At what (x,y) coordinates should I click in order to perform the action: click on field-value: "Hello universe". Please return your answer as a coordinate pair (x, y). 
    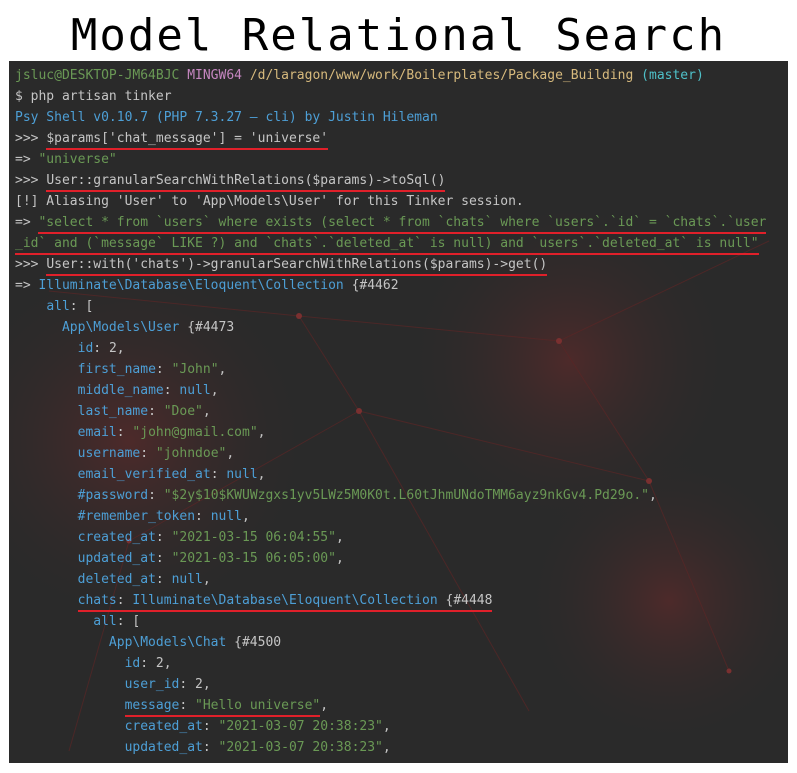
    Looking at the image, I should click on (258, 705).